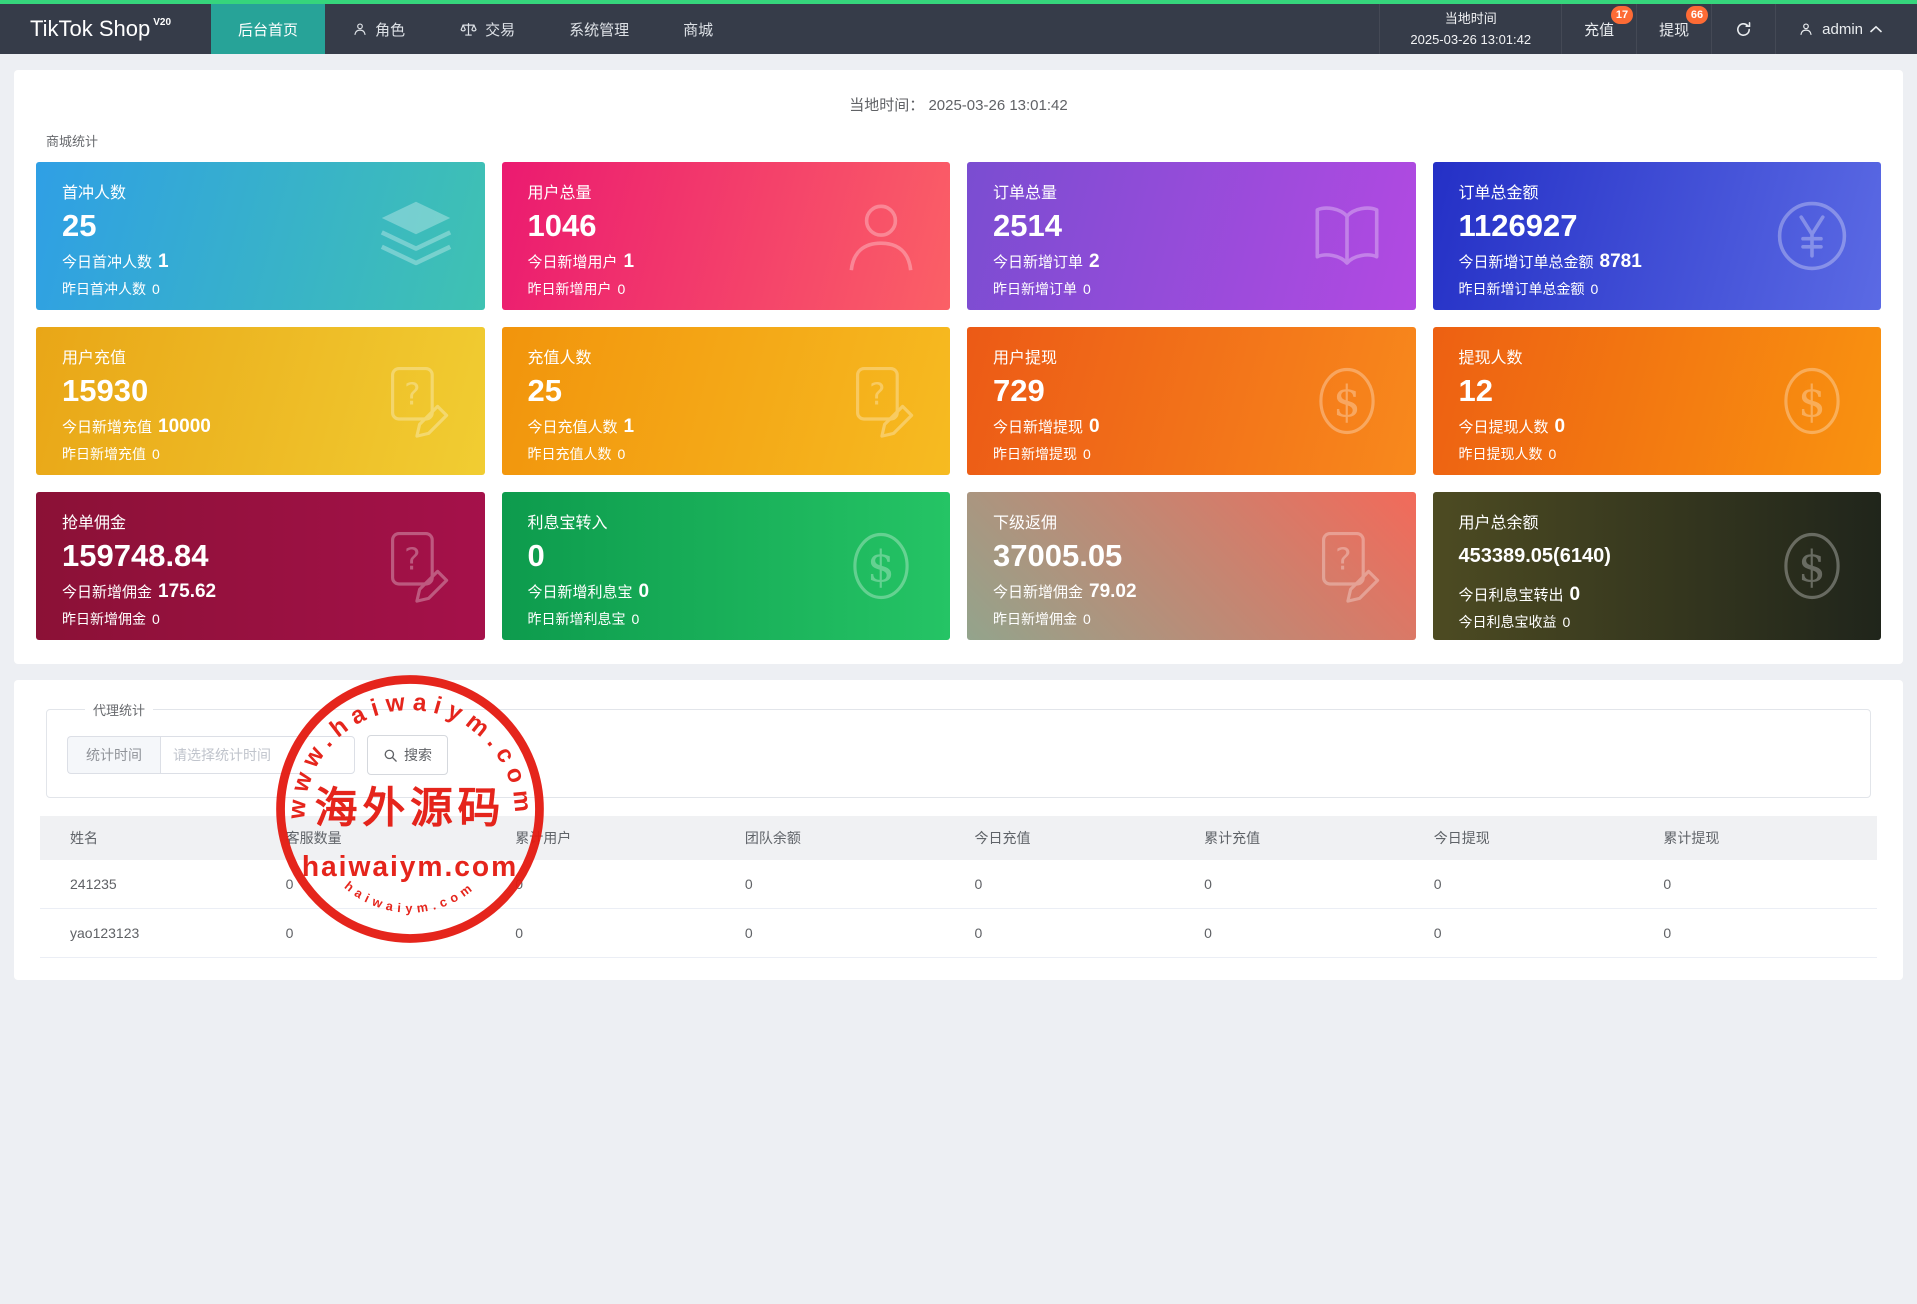 The image size is (1917, 1304). I want to click on stat-card-title: 用户总余额, so click(1498, 523).